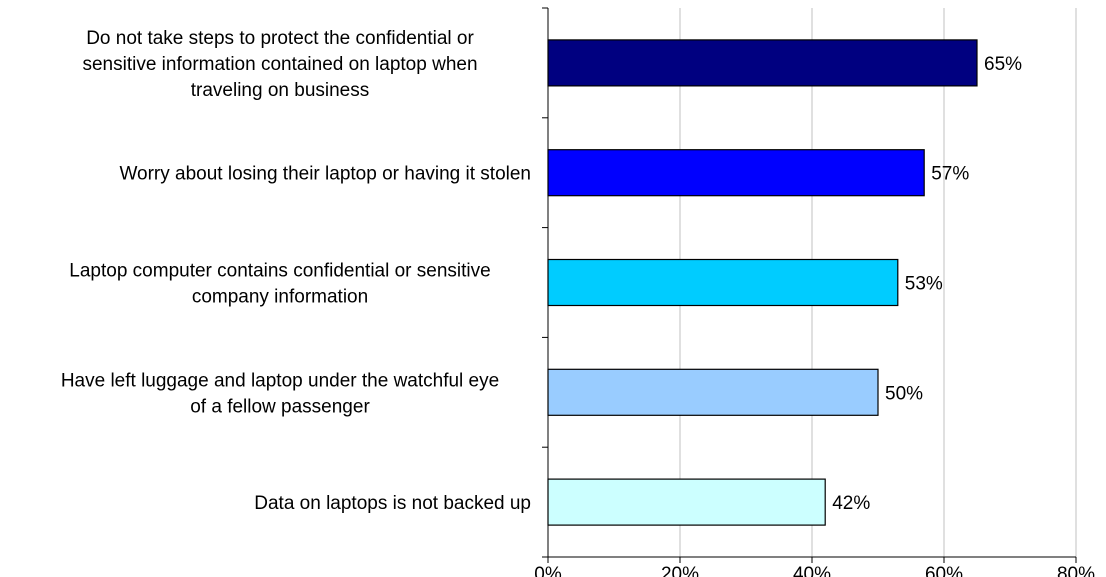  What do you see at coordinates (680, 570) in the screenshot?
I see `x-tick-label: 20%` at bounding box center [680, 570].